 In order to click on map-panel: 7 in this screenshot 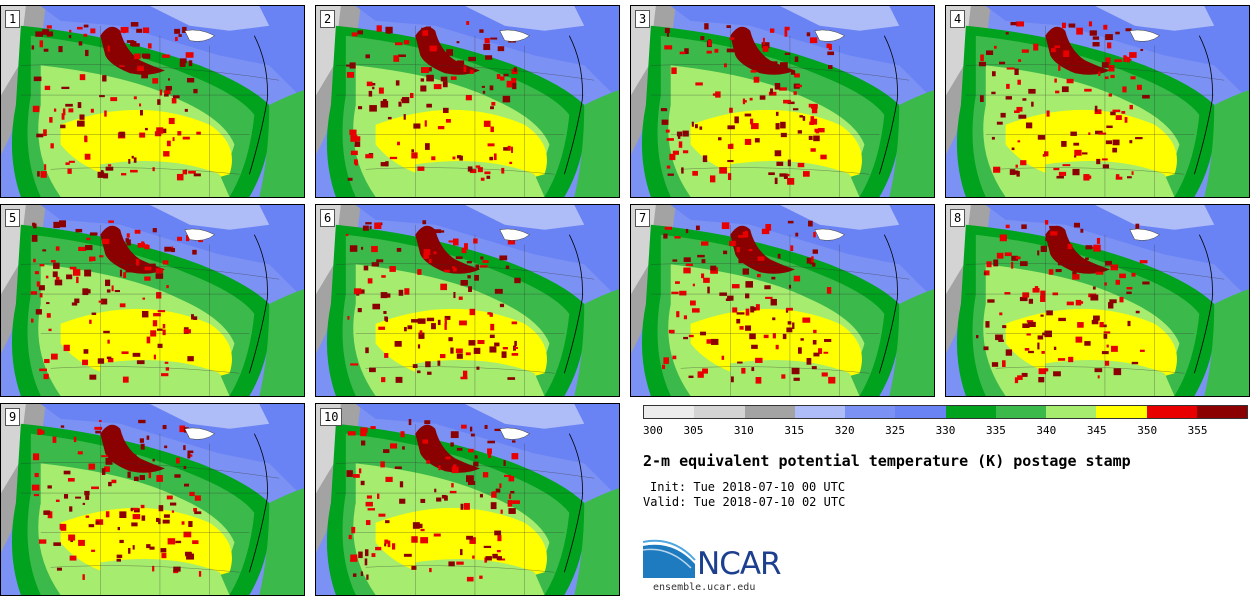, I will do `click(782, 300)`.